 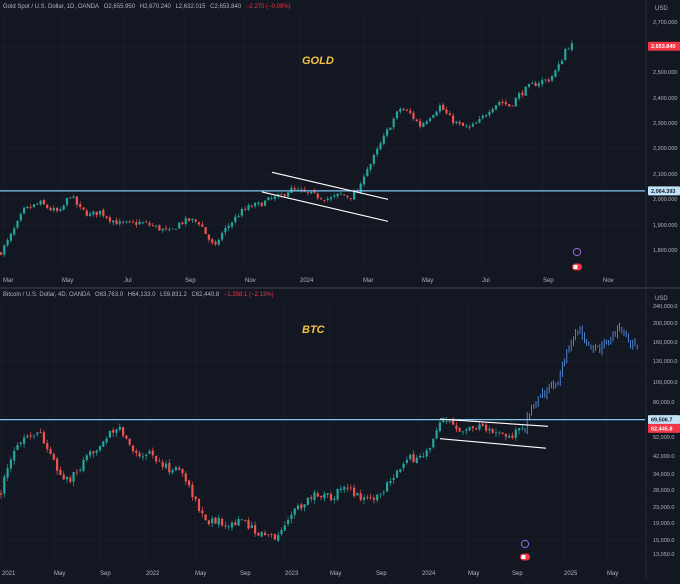 I want to click on y-tick-label: 1,900.000, so click(x=665, y=226).